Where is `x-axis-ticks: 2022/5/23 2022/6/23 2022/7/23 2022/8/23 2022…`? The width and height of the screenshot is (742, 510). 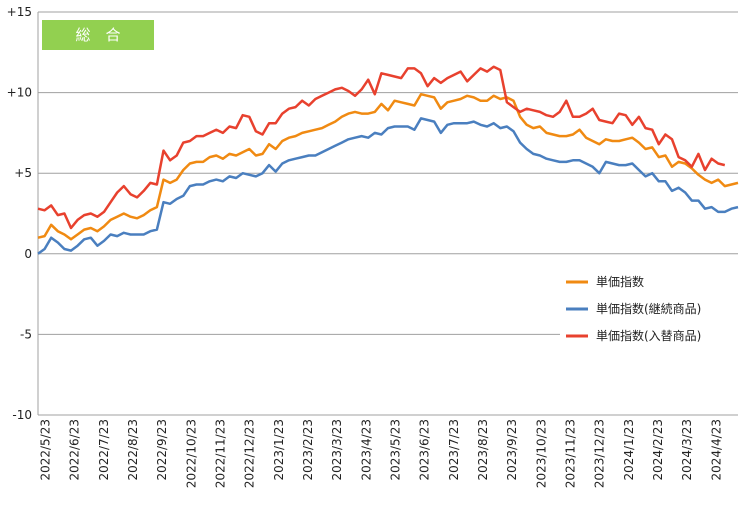
x-axis-ticks: 2022/5/23 2022/6/23 2022/7/23 2022/8/23 2022… is located at coordinates (381, 453).